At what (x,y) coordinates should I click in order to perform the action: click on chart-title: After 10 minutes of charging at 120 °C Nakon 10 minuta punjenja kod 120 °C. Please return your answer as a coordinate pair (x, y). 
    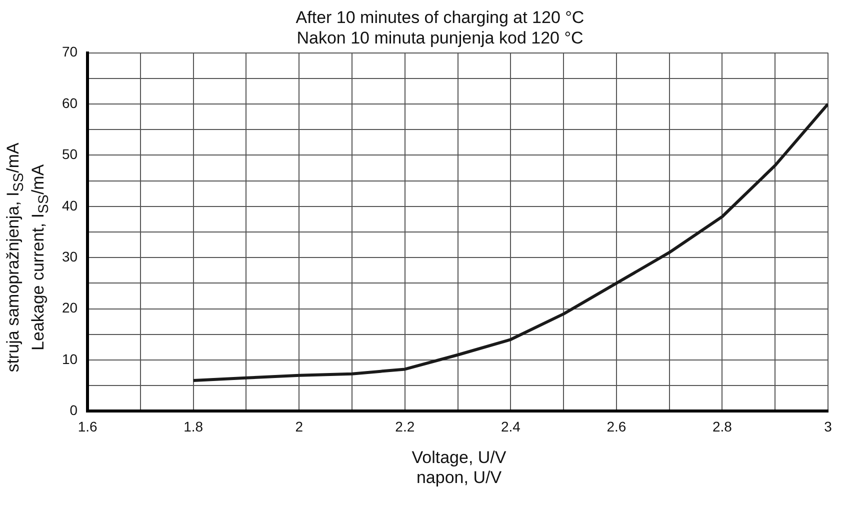
    Looking at the image, I should click on (440, 28).